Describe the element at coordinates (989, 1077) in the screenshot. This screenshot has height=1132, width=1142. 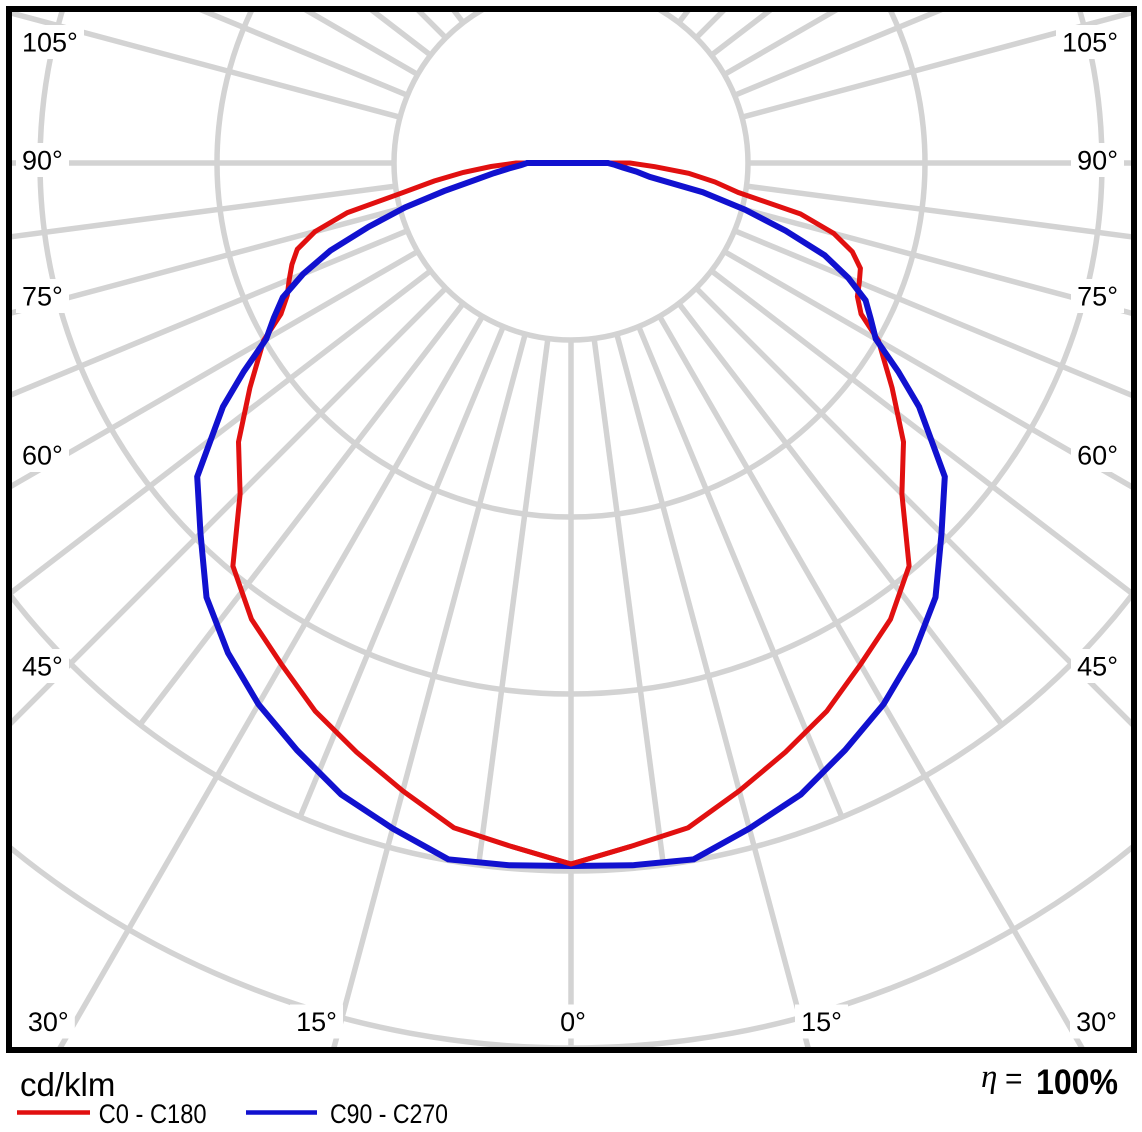
I see `svg-text: η` at that location.